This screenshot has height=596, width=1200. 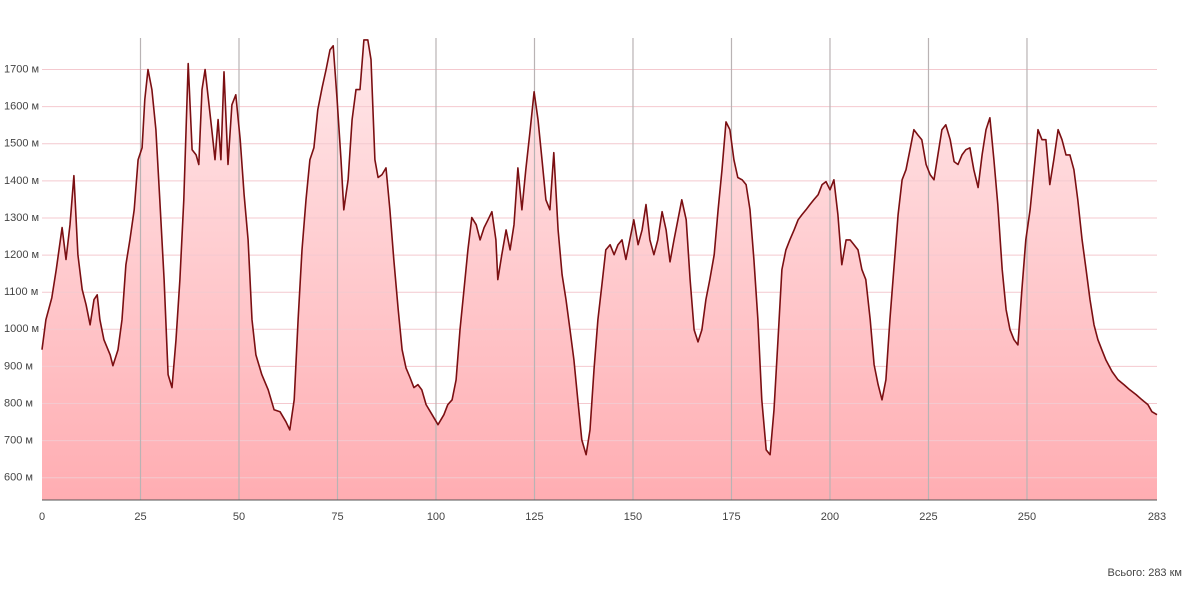 What do you see at coordinates (18, 366) in the screenshot?
I see `y-tick-label: 900 м` at bounding box center [18, 366].